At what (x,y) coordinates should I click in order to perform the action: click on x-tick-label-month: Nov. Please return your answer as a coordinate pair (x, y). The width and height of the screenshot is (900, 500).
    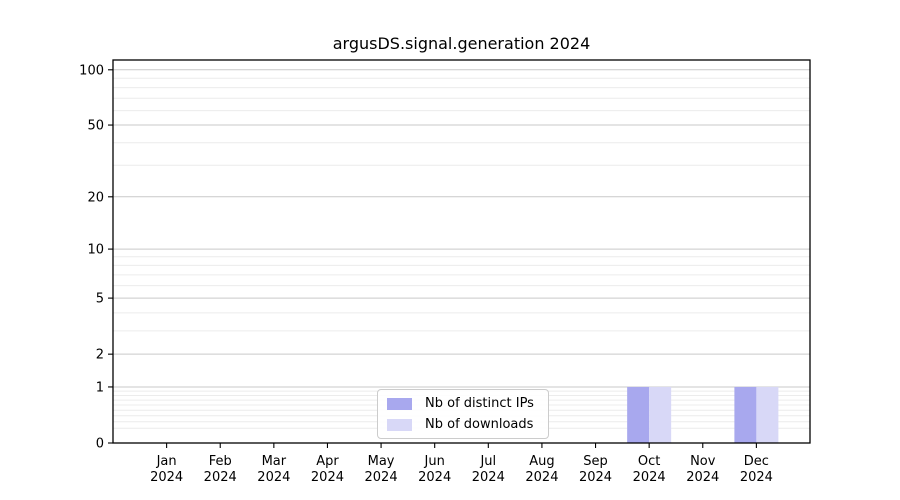
    Looking at the image, I should click on (703, 461).